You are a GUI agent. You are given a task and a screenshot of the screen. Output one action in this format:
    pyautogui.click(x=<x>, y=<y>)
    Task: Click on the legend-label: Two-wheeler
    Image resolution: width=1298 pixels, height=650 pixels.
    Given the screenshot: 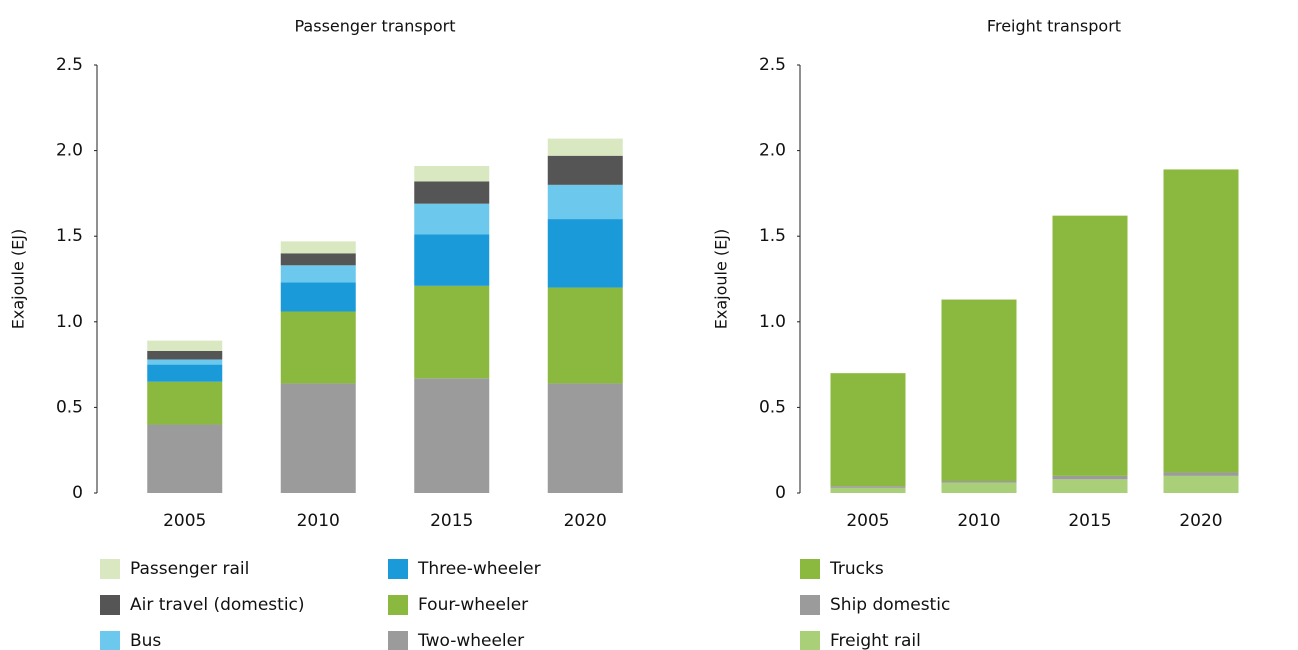 What is the action you would take?
    pyautogui.click(x=470, y=640)
    